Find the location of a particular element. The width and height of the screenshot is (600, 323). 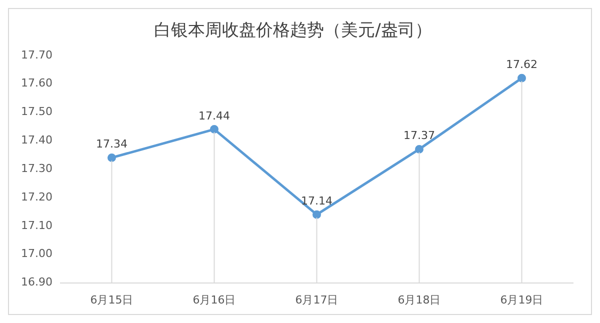

x-tick-label: 6月17日 is located at coordinates (316, 299).